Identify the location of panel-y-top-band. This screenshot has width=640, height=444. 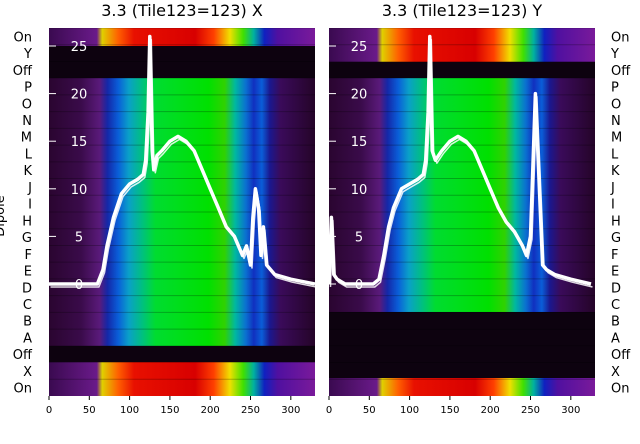
(462, 45).